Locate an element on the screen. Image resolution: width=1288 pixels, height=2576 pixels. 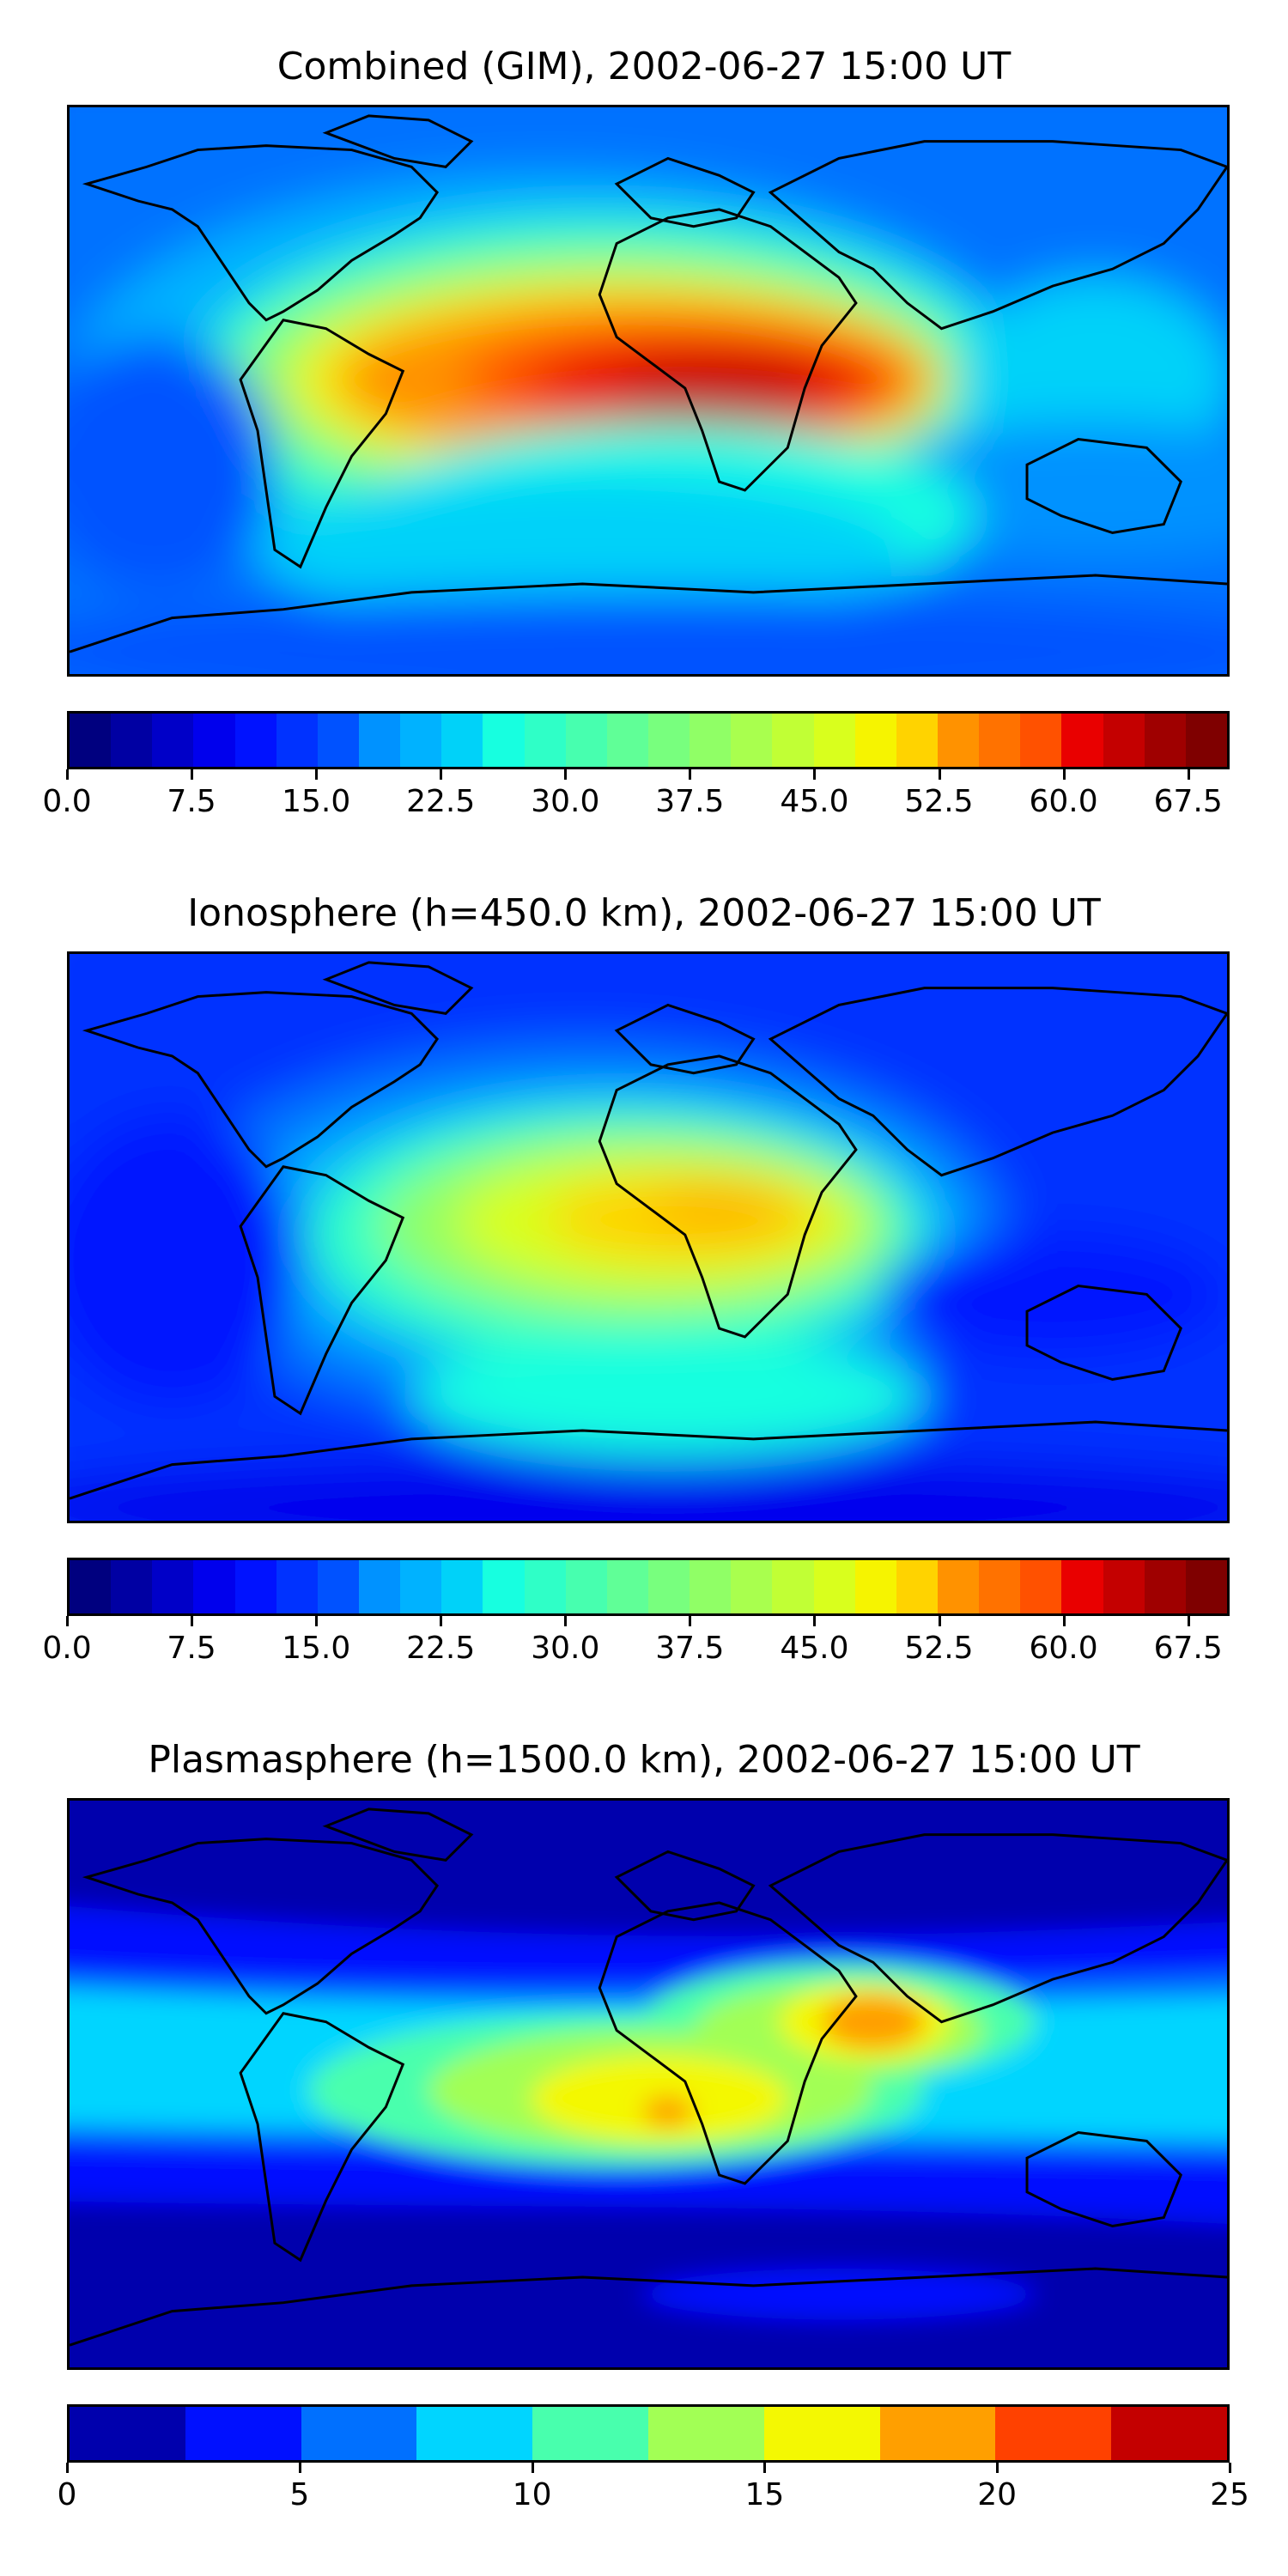
colorbar-combined is located at coordinates (649, 740).